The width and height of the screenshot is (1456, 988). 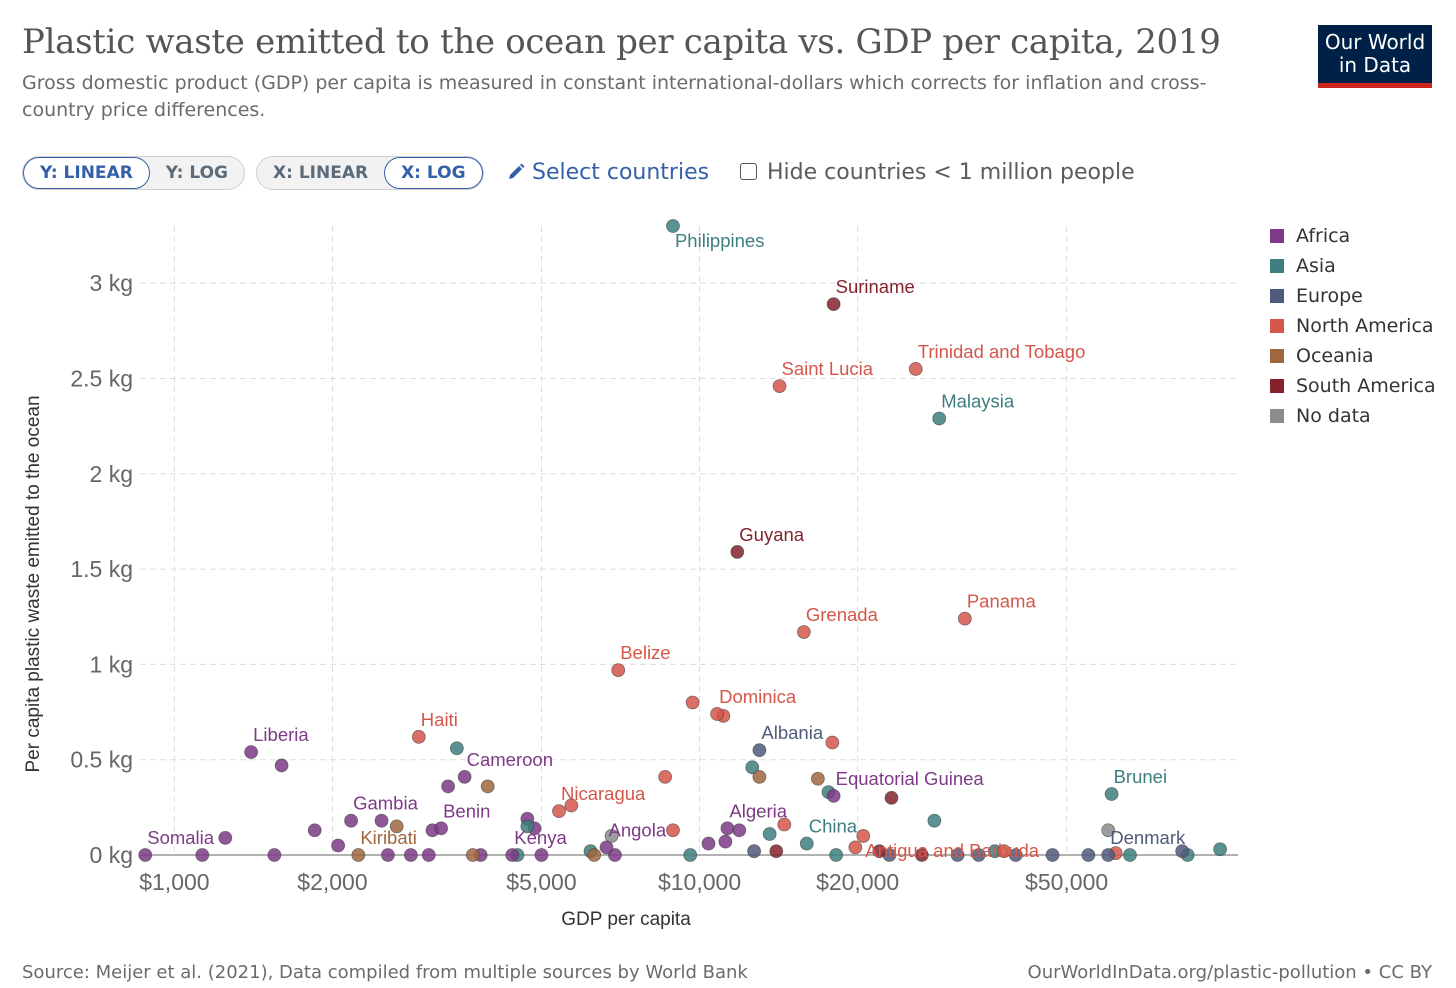 What do you see at coordinates (1353, 359) in the screenshot?
I see `legend-item: Oceania` at bounding box center [1353, 359].